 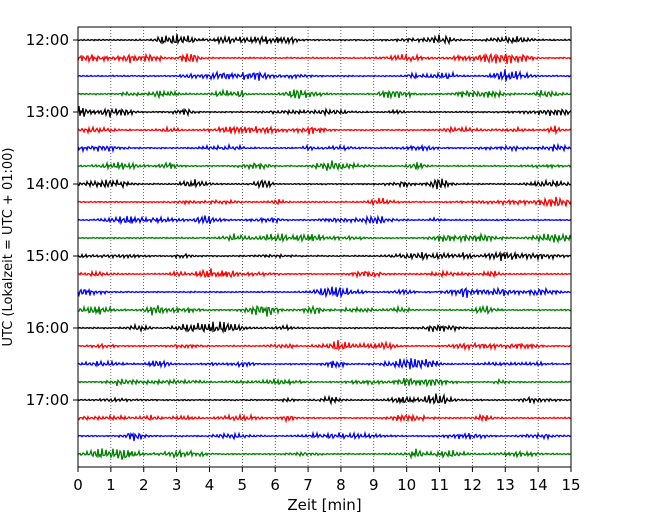 I want to click on x-tick-label: 1, so click(x=111, y=485).